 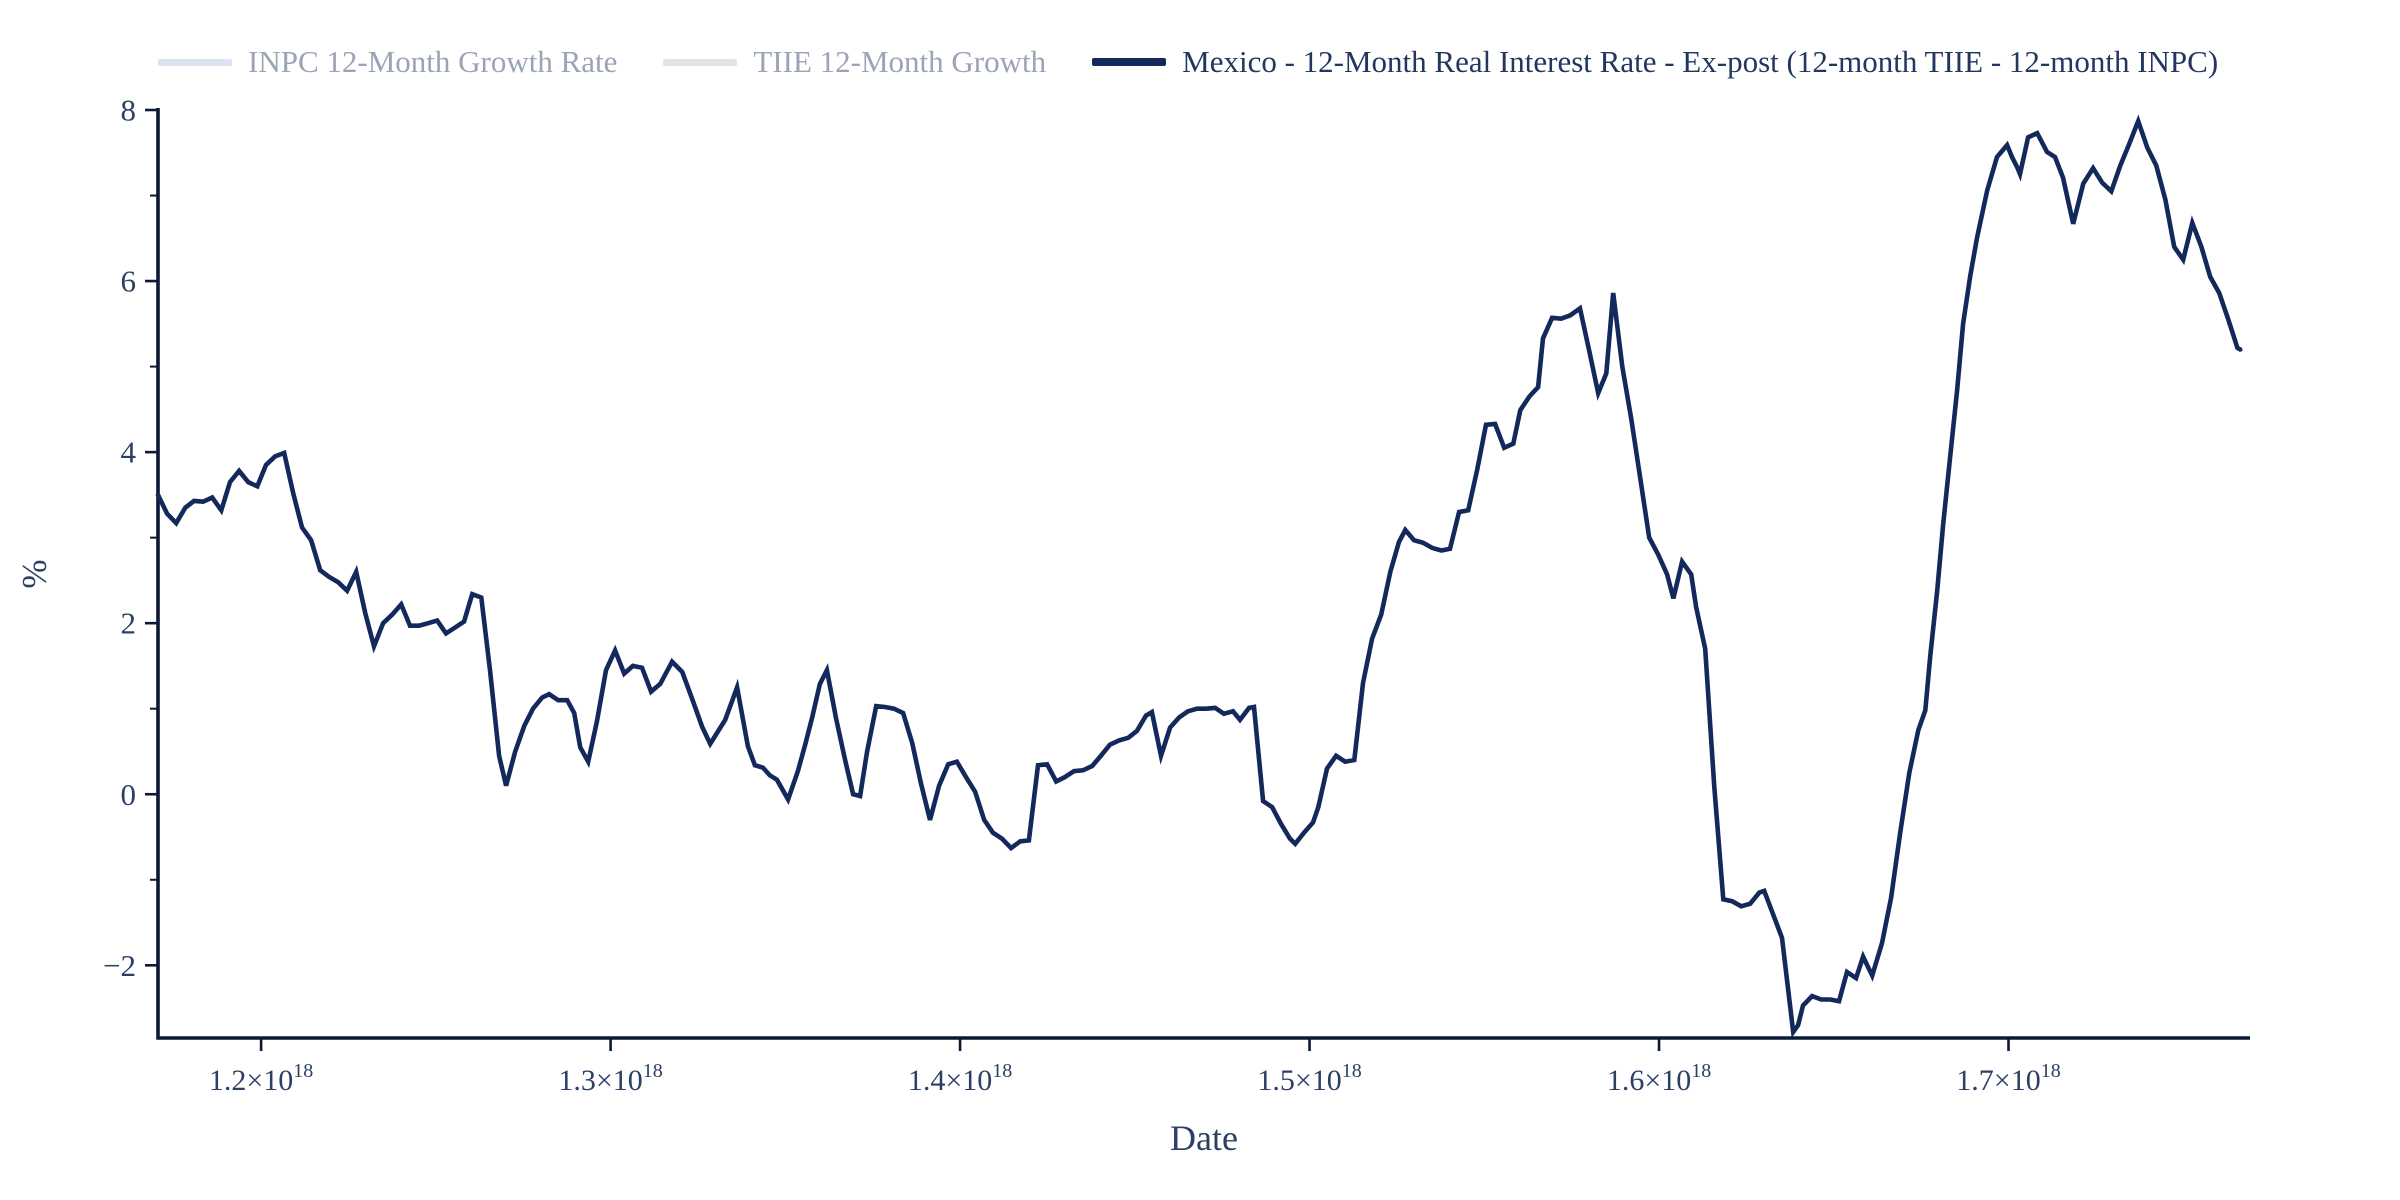 What do you see at coordinates (1129, 62) in the screenshot?
I see `legend-swatch-mexico-icon` at bounding box center [1129, 62].